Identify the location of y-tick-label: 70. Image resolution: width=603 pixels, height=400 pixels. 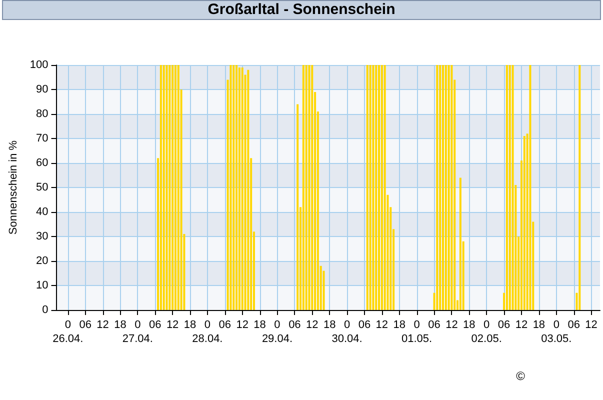
(42, 138).